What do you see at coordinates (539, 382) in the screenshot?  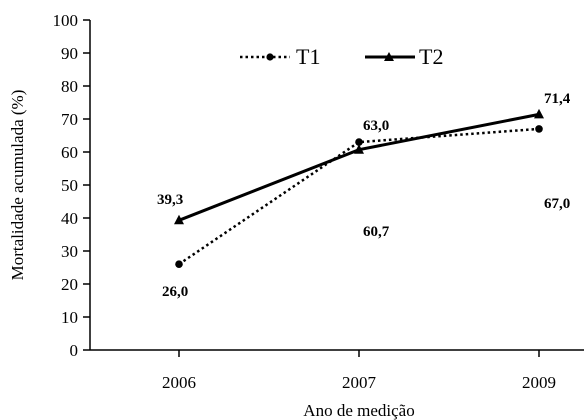 I see `x-tick-label: 2009` at bounding box center [539, 382].